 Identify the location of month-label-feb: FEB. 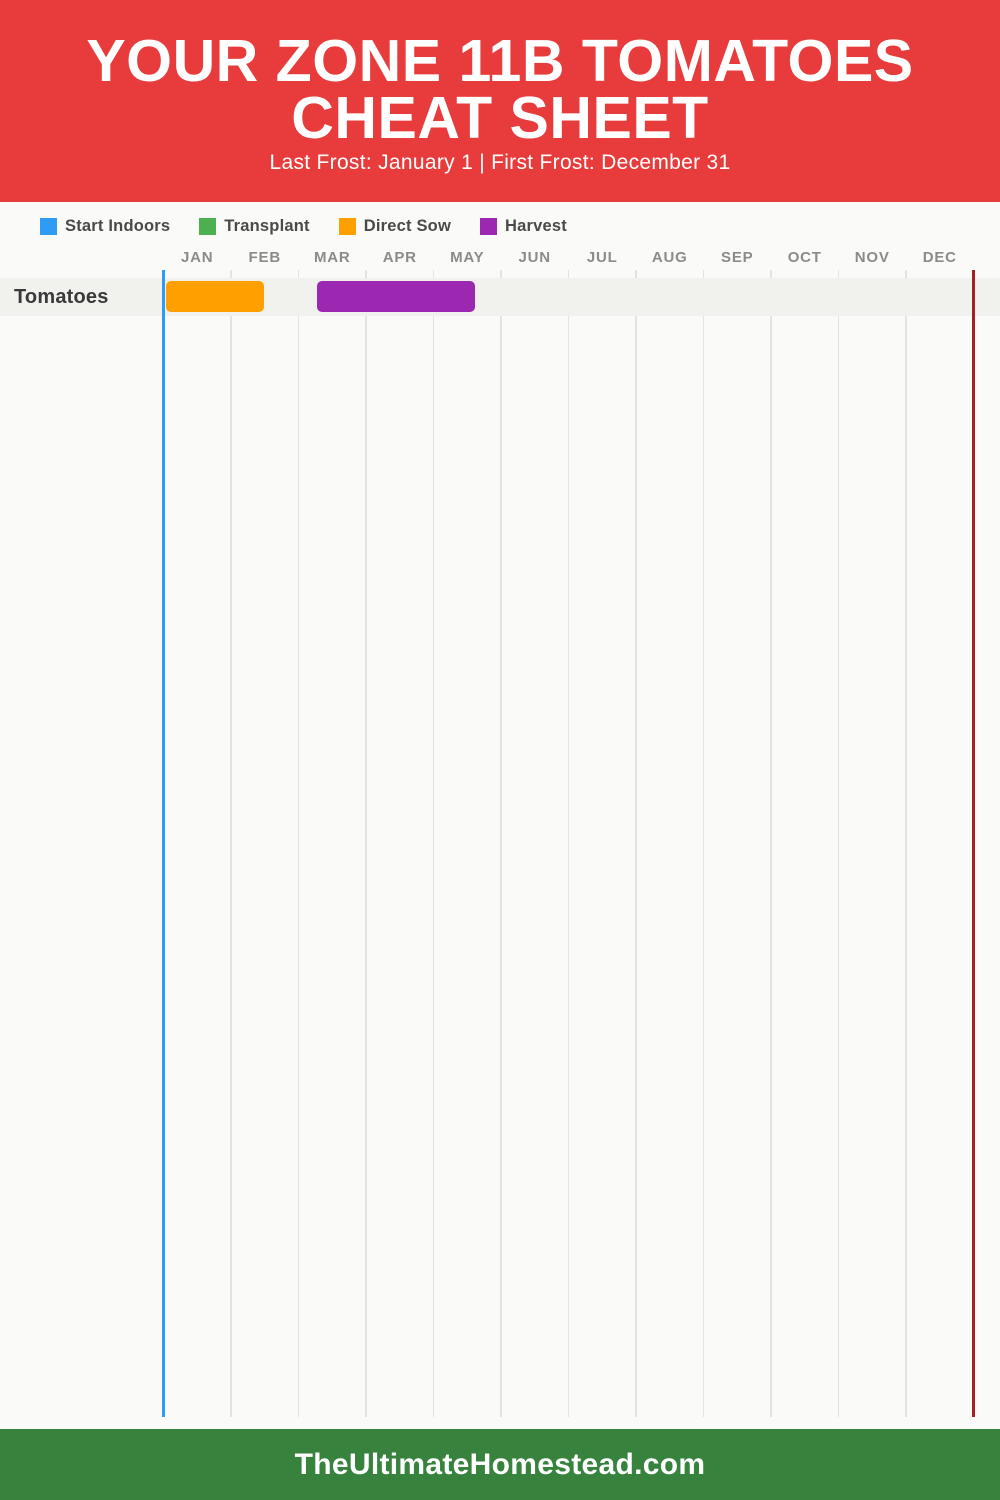
(264, 257).